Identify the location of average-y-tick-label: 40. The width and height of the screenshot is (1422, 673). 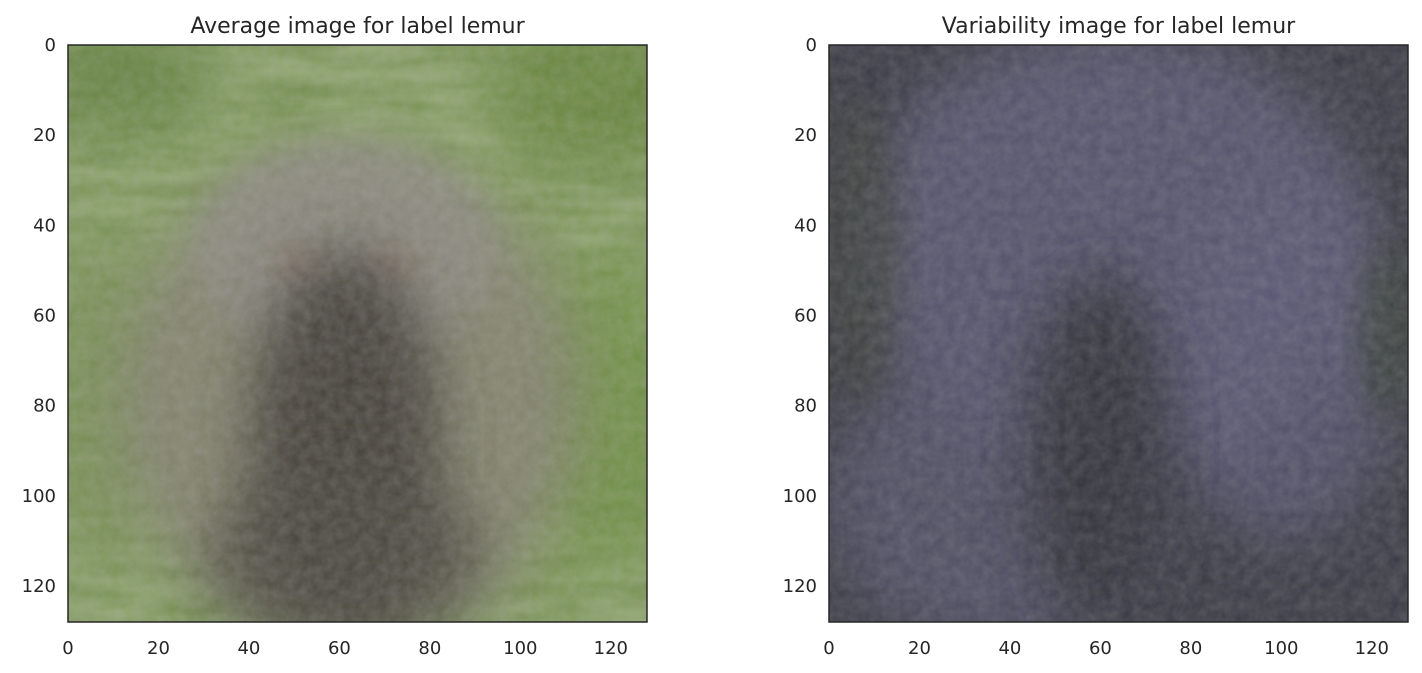
(44, 225).